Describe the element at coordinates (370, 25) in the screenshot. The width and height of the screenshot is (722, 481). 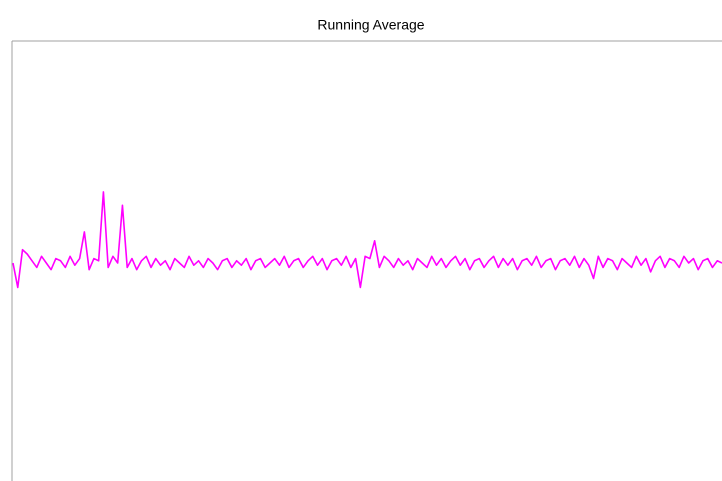
I see `chart-title: Running Average` at that location.